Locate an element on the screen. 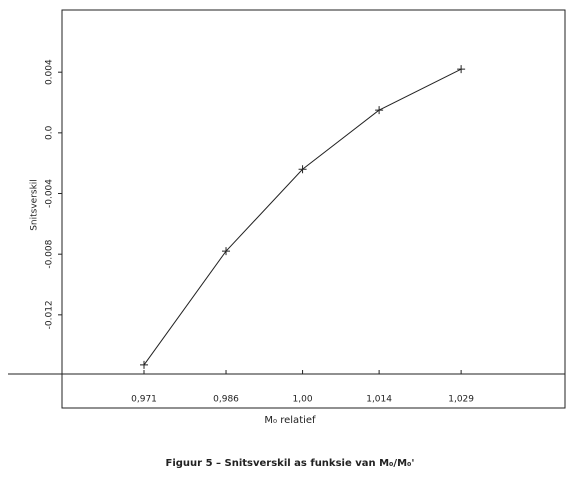 Image resolution: width=580 pixels, height=500 pixels. y-tick-label: -0.008 is located at coordinates (50, 253).